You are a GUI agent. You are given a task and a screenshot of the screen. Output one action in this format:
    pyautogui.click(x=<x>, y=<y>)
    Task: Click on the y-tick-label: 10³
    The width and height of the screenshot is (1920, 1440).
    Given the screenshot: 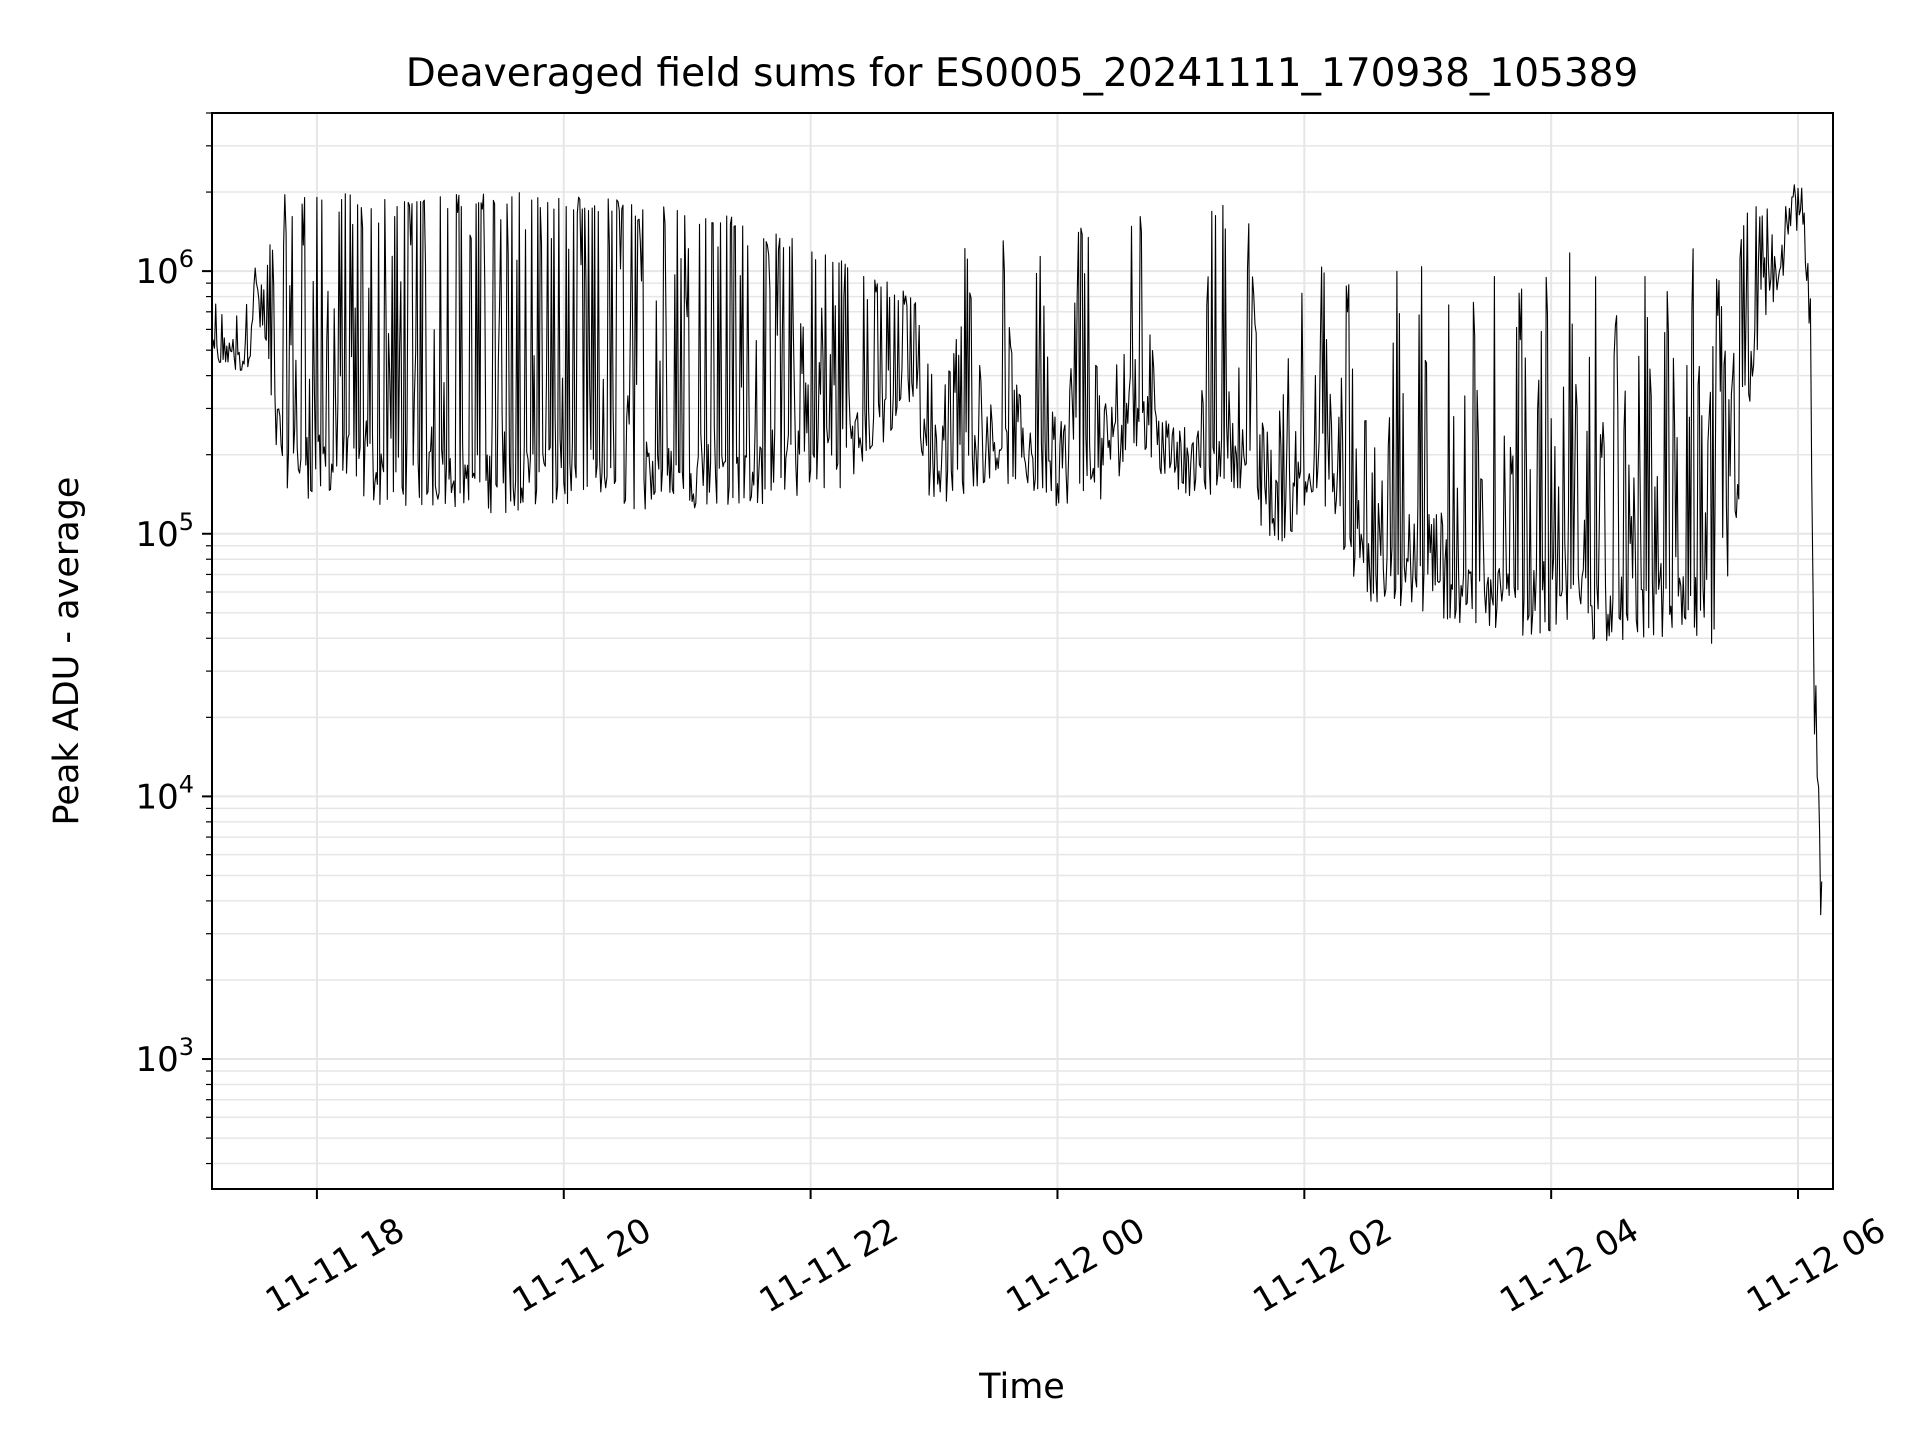 What is the action you would take?
    pyautogui.click(x=164, y=1056)
    